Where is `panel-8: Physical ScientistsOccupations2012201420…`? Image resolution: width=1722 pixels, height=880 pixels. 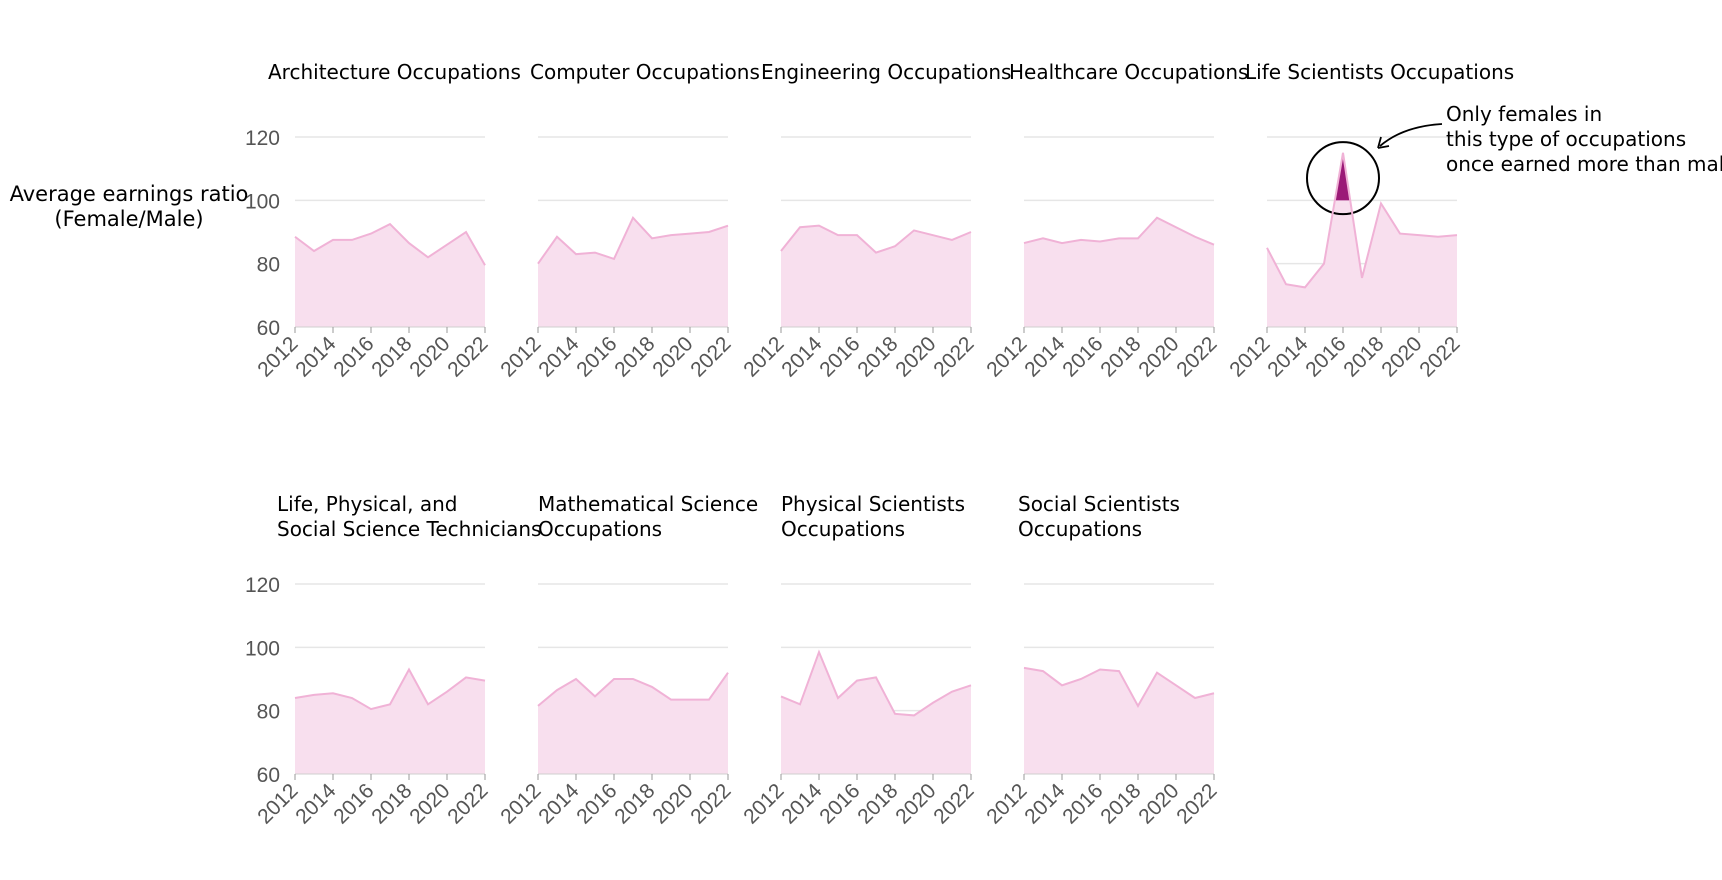
panel-8: Physical ScientistsOccupations2012201420… is located at coordinates (858, 660).